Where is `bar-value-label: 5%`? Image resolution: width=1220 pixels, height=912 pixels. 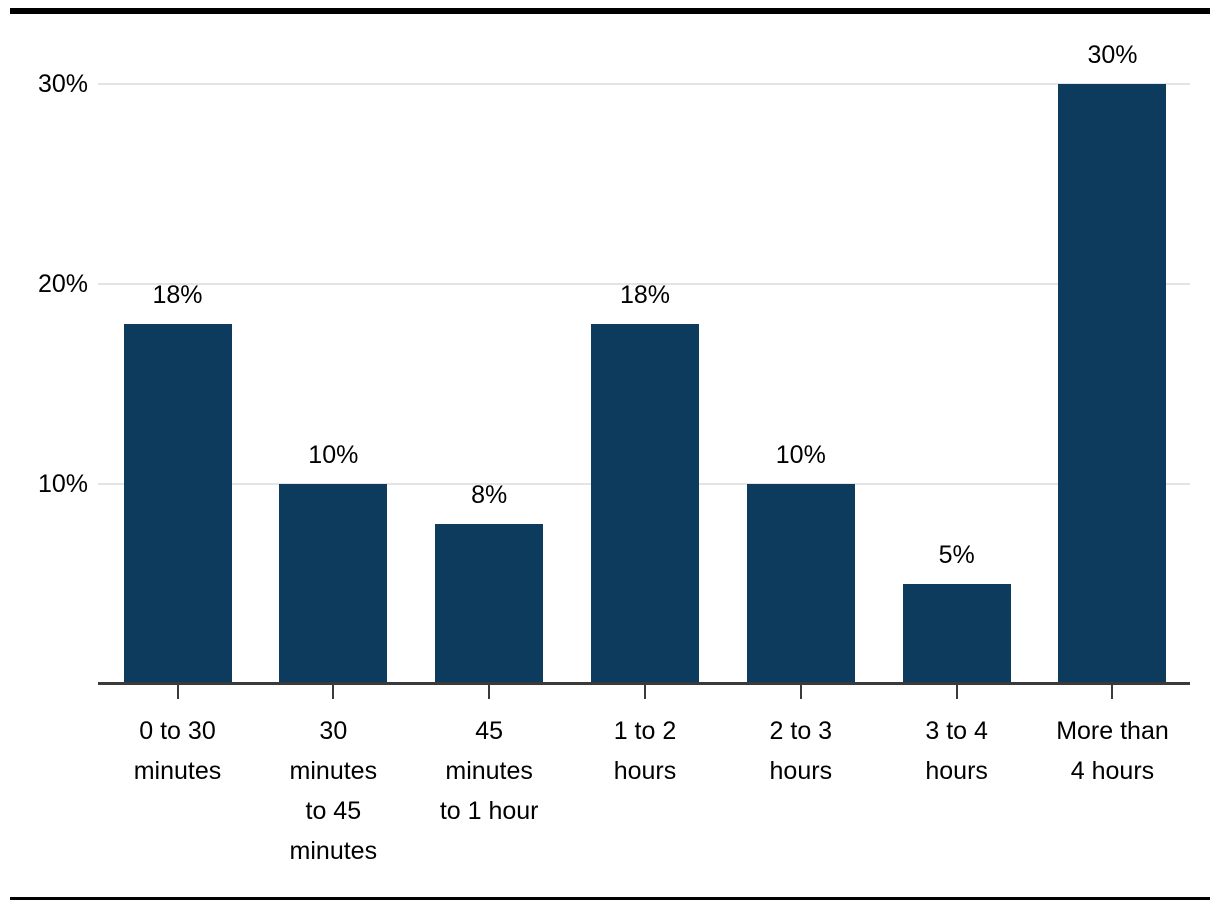
bar-value-label: 5% is located at coordinates (956, 555).